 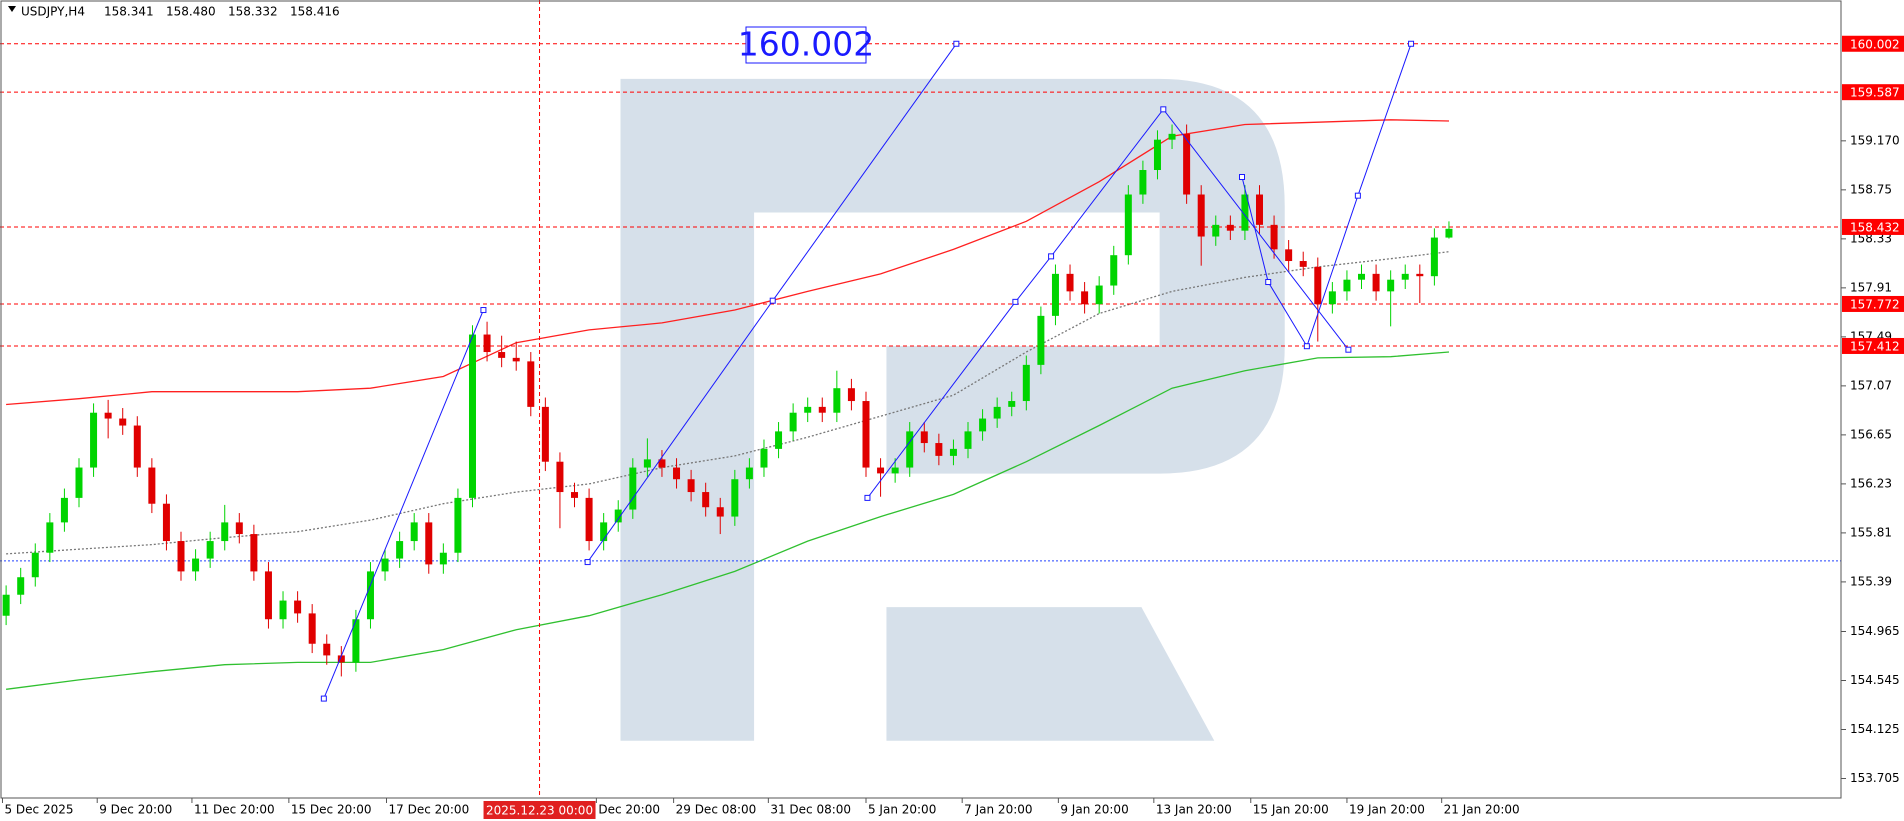 What do you see at coordinates (135, 810) in the screenshot?
I see `x-tick-label: 9 Dec 20:00` at bounding box center [135, 810].